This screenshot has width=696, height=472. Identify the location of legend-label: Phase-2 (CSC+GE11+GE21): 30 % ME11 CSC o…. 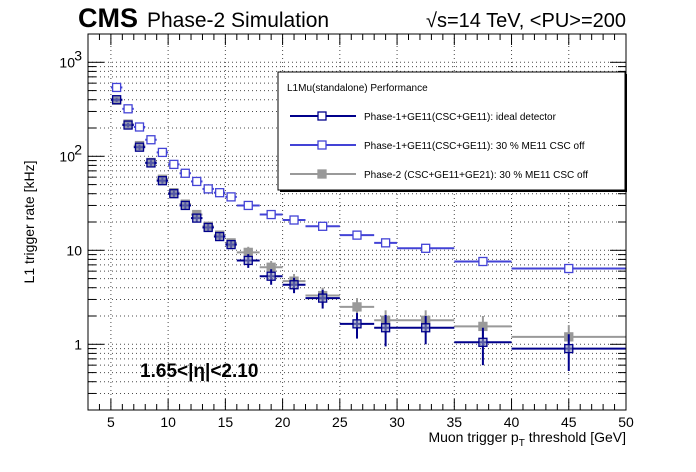
(476, 175).